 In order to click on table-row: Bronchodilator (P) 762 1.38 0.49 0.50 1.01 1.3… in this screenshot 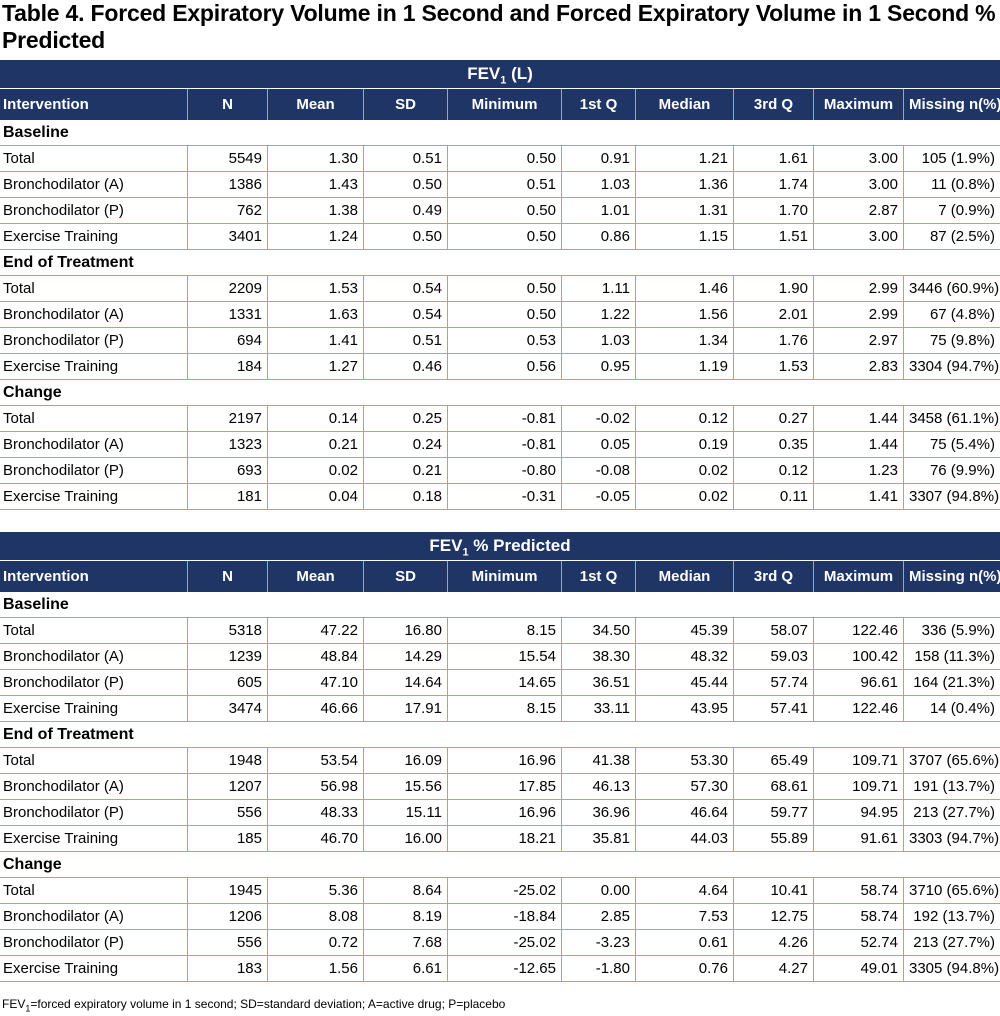, I will do `click(500, 211)`.